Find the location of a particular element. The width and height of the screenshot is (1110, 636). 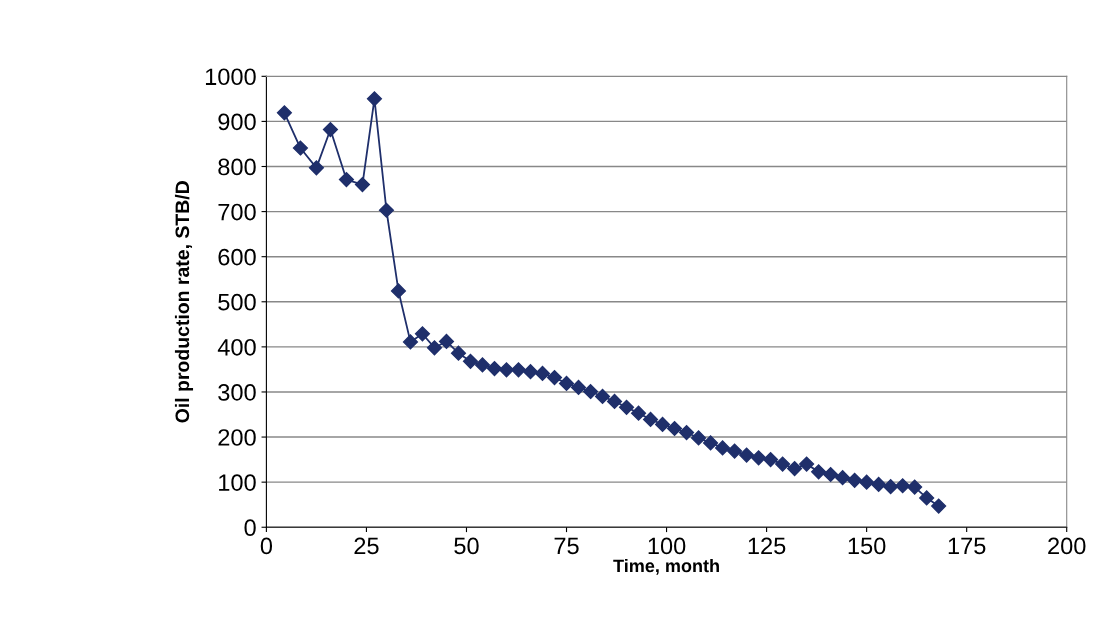

x-axis-title: Time, month is located at coordinates (666, 566).